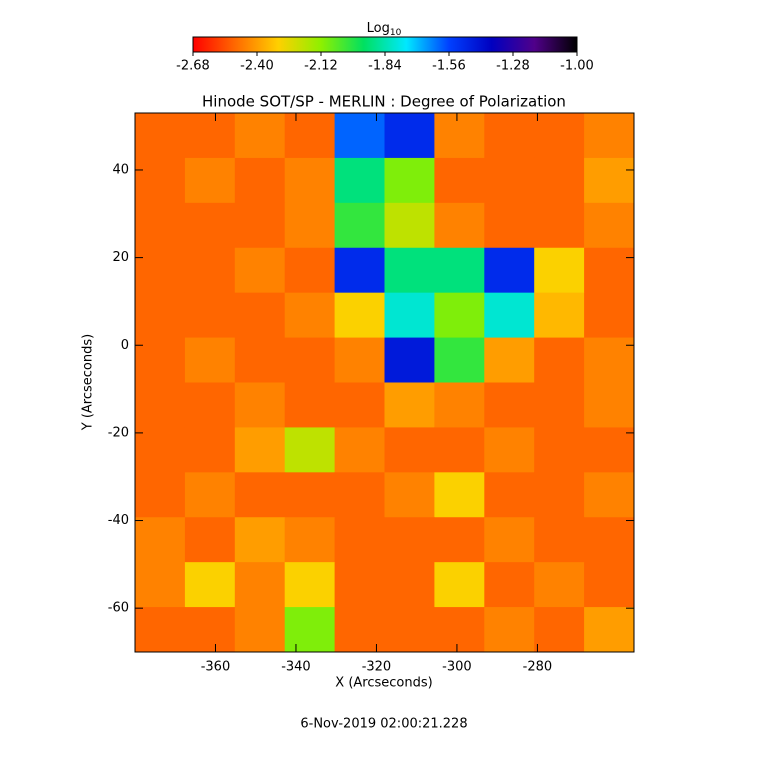 This screenshot has height=768, width=768. Describe the element at coordinates (88, 382) in the screenshot. I see `y-axis-label: Y (Arcseconds)` at that location.